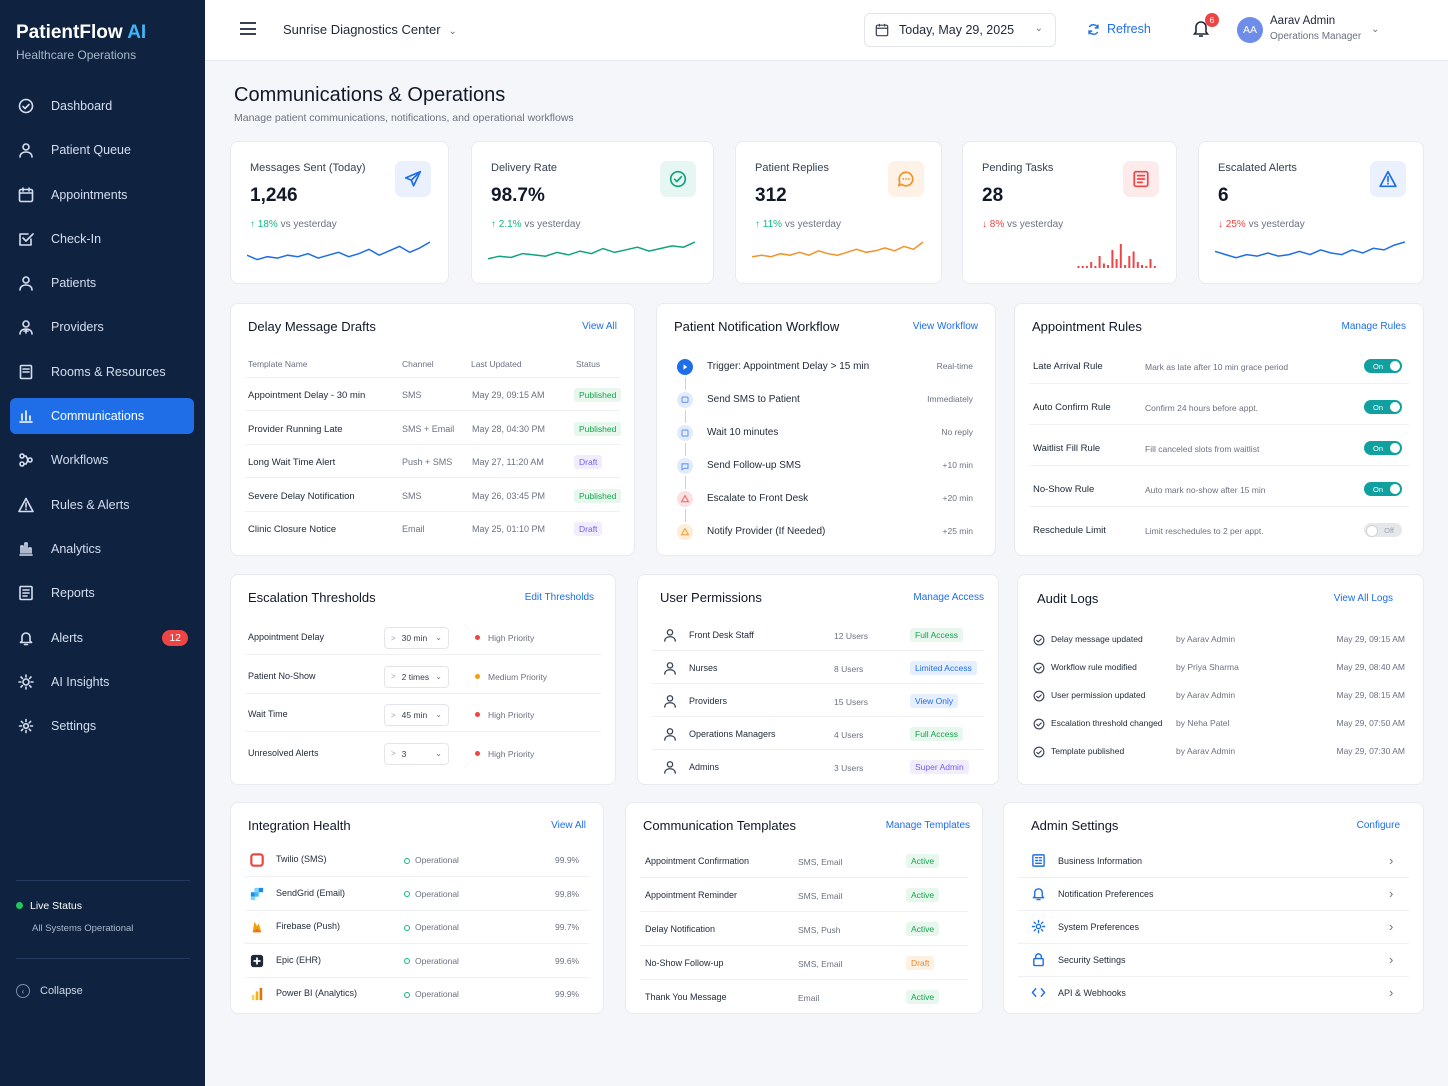 The width and height of the screenshot is (1448, 1086). I want to click on brand-name: PatientFlow, so click(69, 32).